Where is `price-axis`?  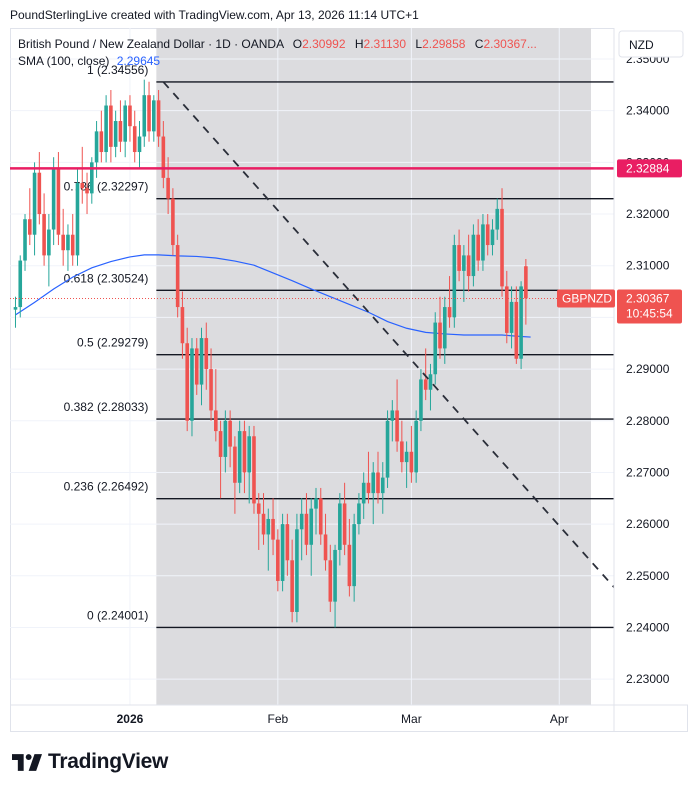 price-axis is located at coordinates (651, 366).